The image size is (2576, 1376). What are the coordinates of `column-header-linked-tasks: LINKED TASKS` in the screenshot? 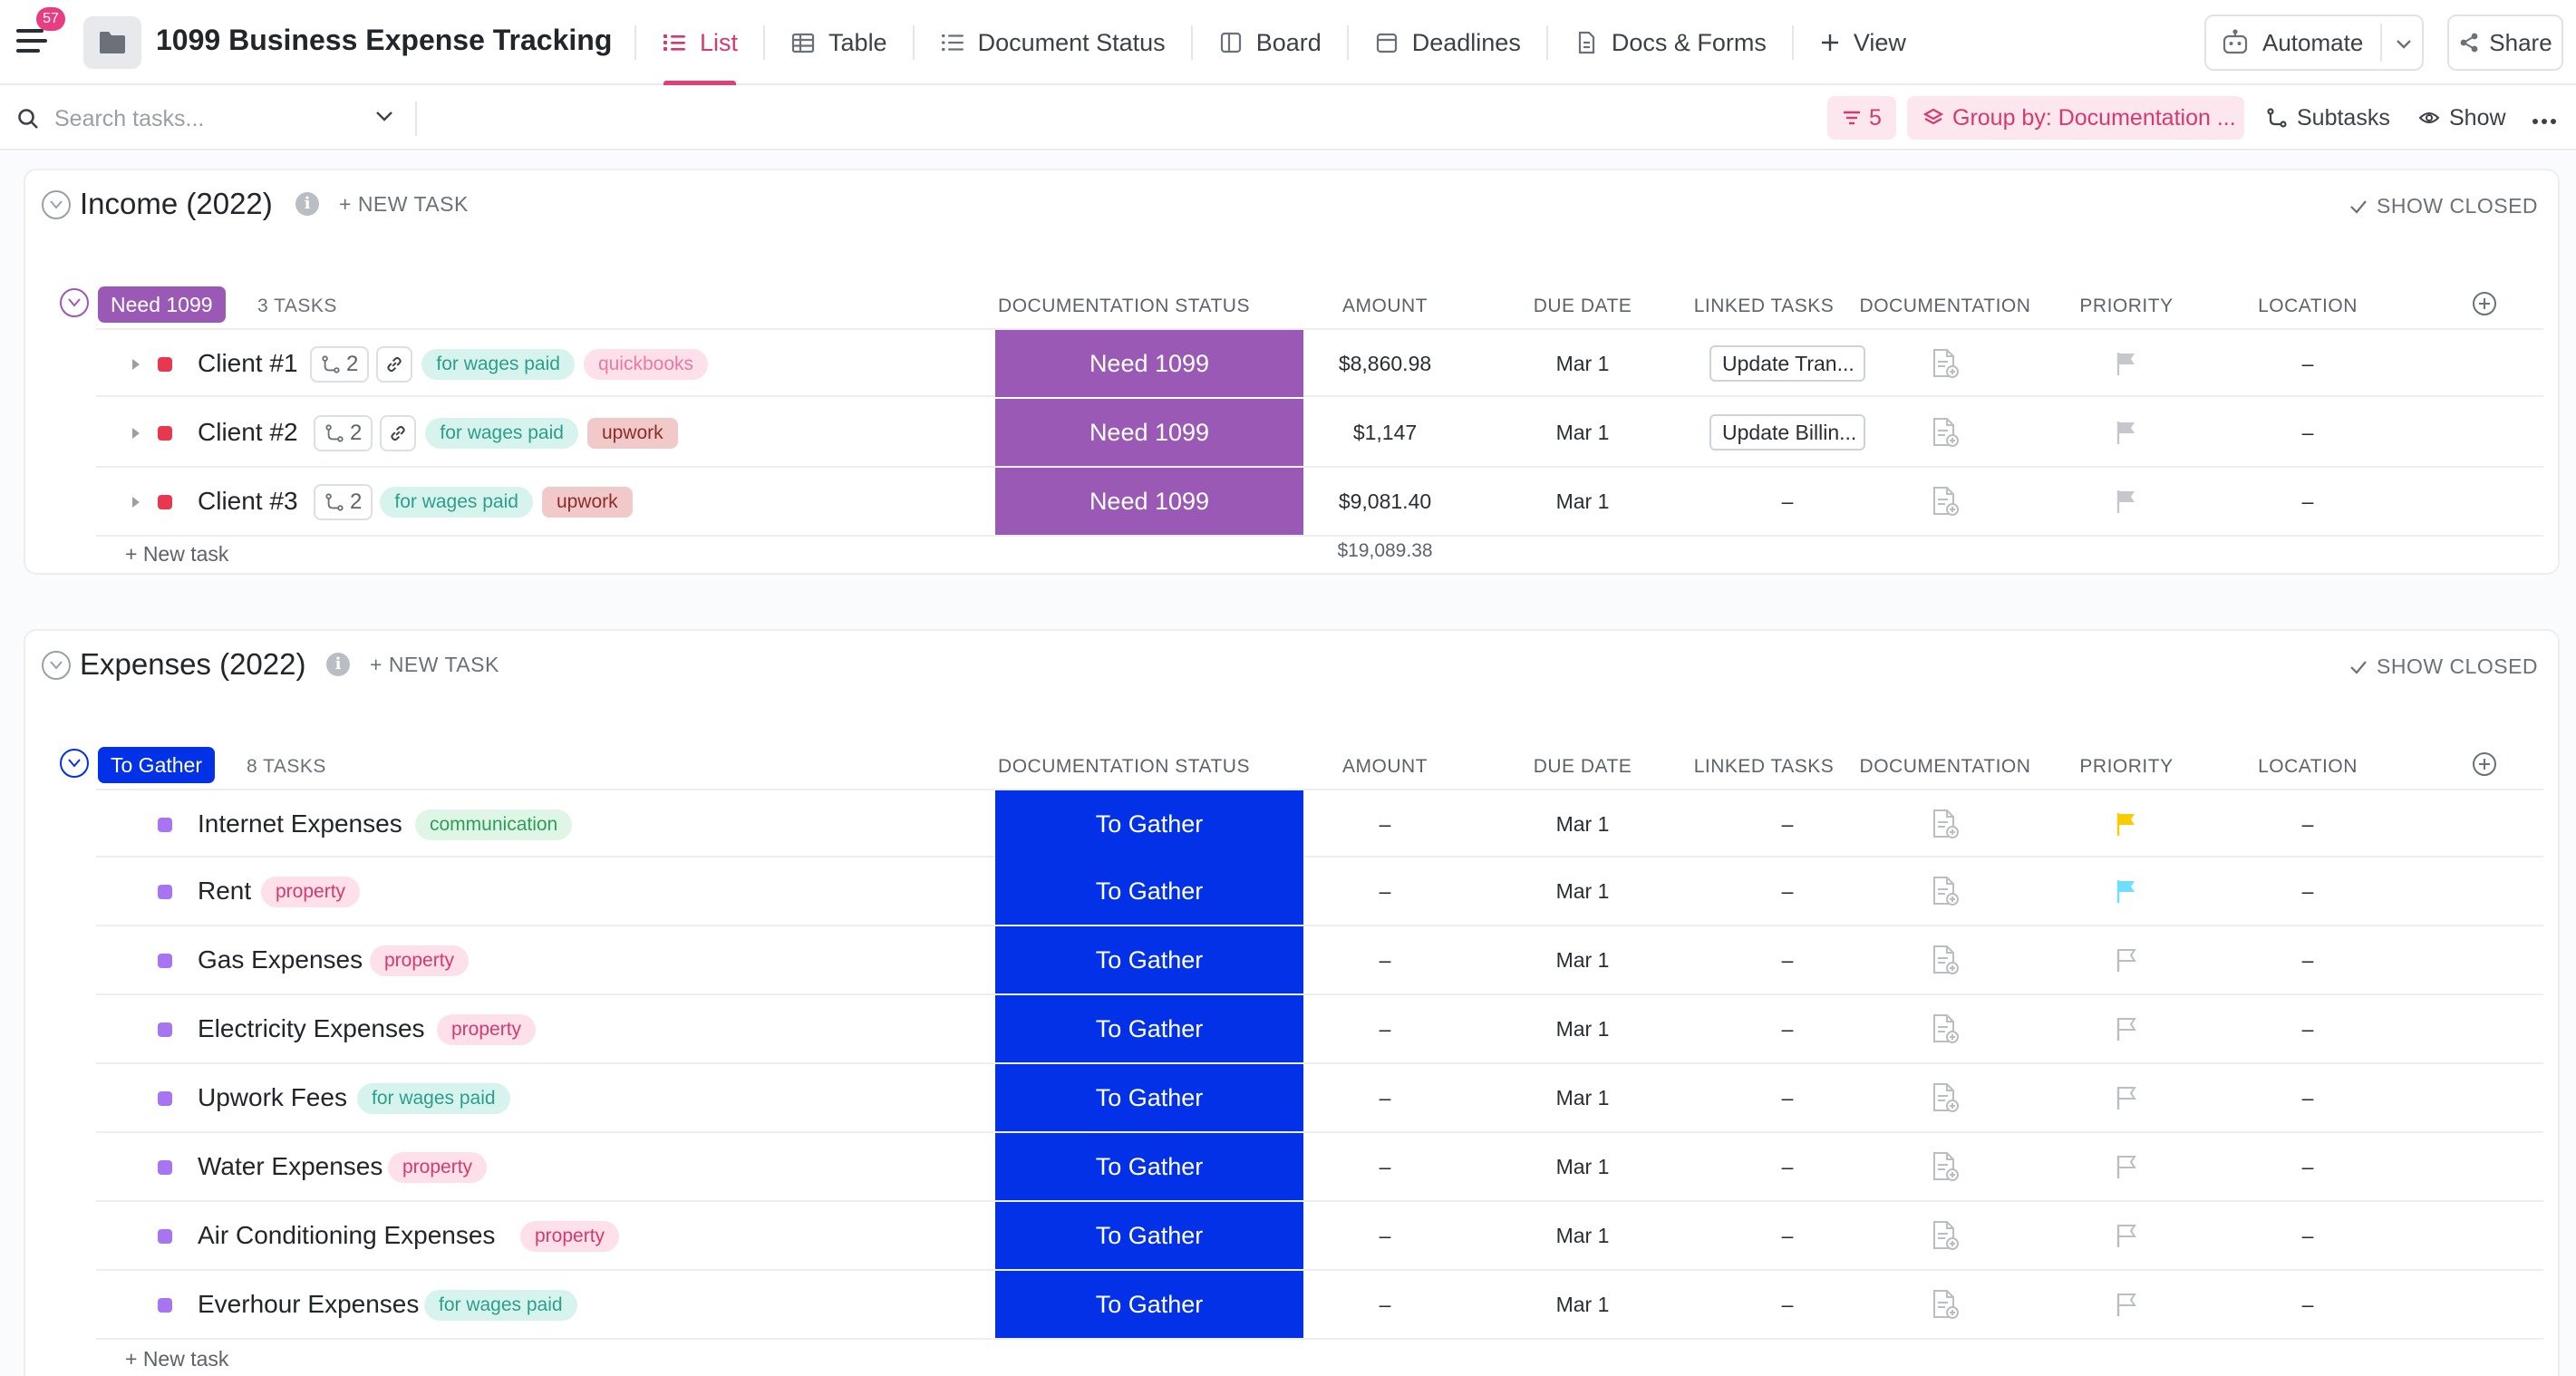 It's located at (1764, 766).